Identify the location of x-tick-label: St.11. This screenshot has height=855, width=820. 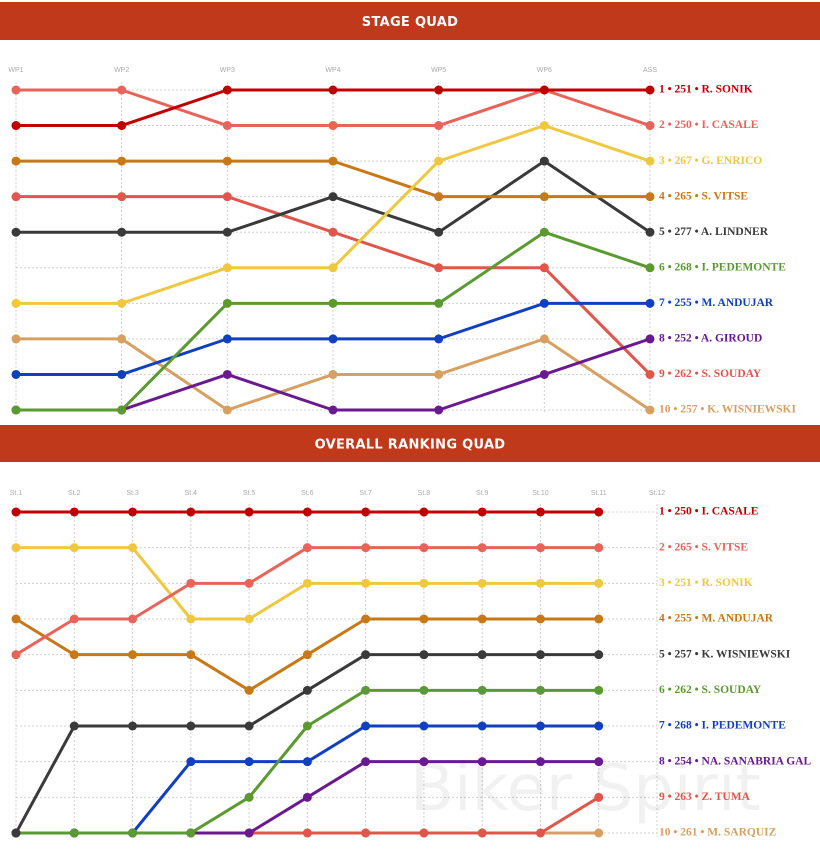
(599, 493).